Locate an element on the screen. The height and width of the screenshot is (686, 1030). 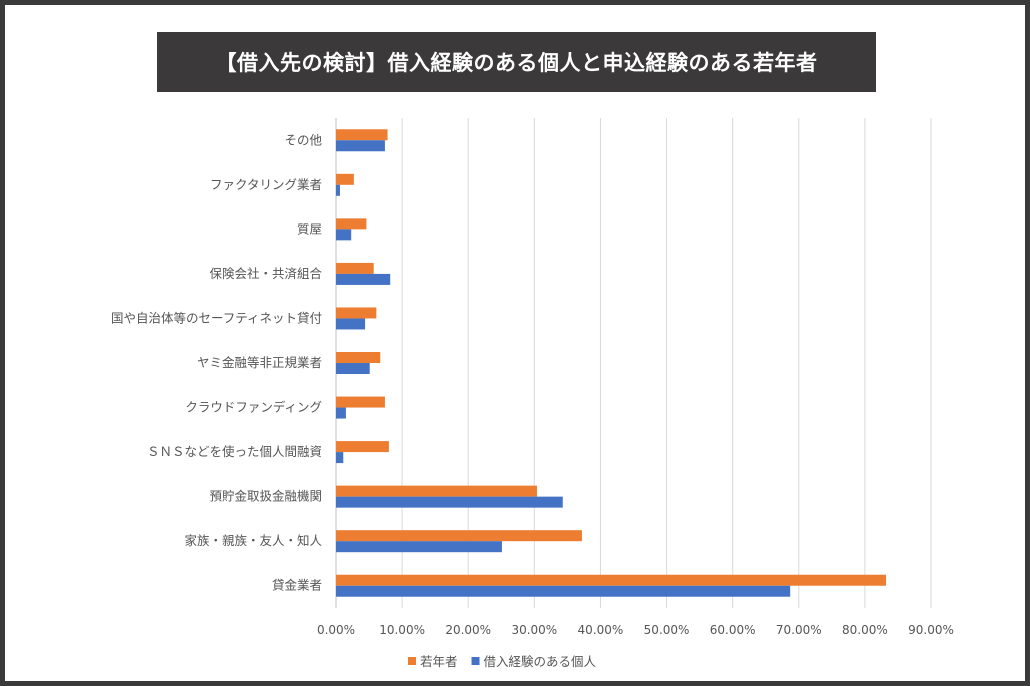
category-label: 質屋 is located at coordinates (309, 228).